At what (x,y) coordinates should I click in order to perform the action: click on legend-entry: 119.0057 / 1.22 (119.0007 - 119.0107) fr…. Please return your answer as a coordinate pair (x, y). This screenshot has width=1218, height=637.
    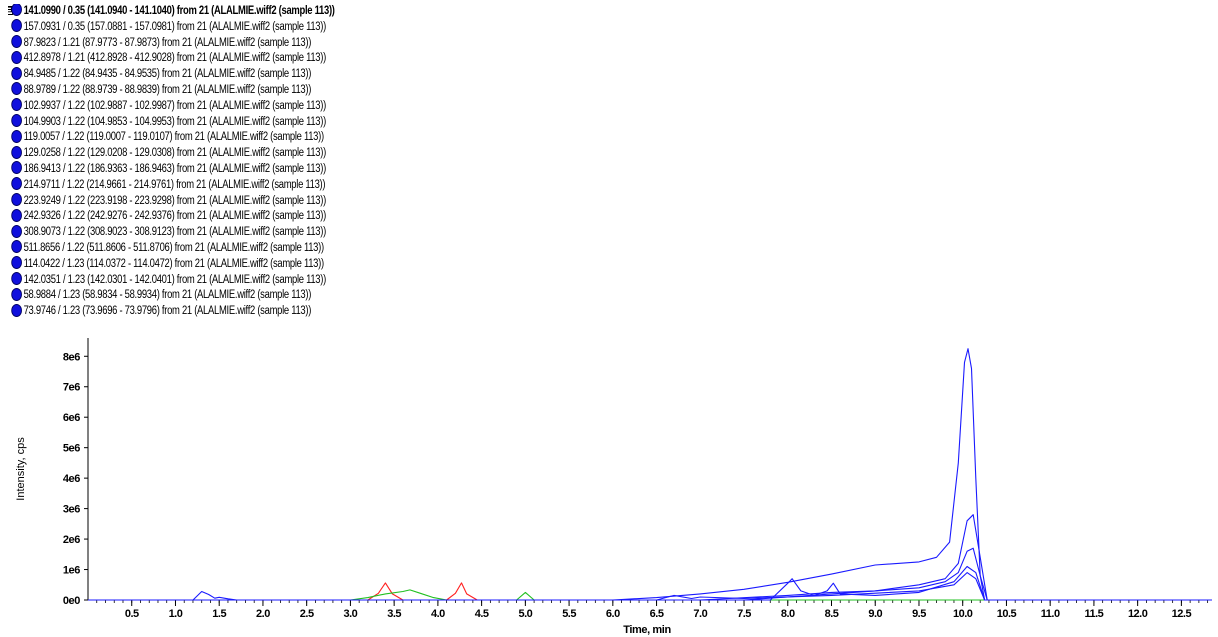
    Looking at the image, I should click on (221, 137).